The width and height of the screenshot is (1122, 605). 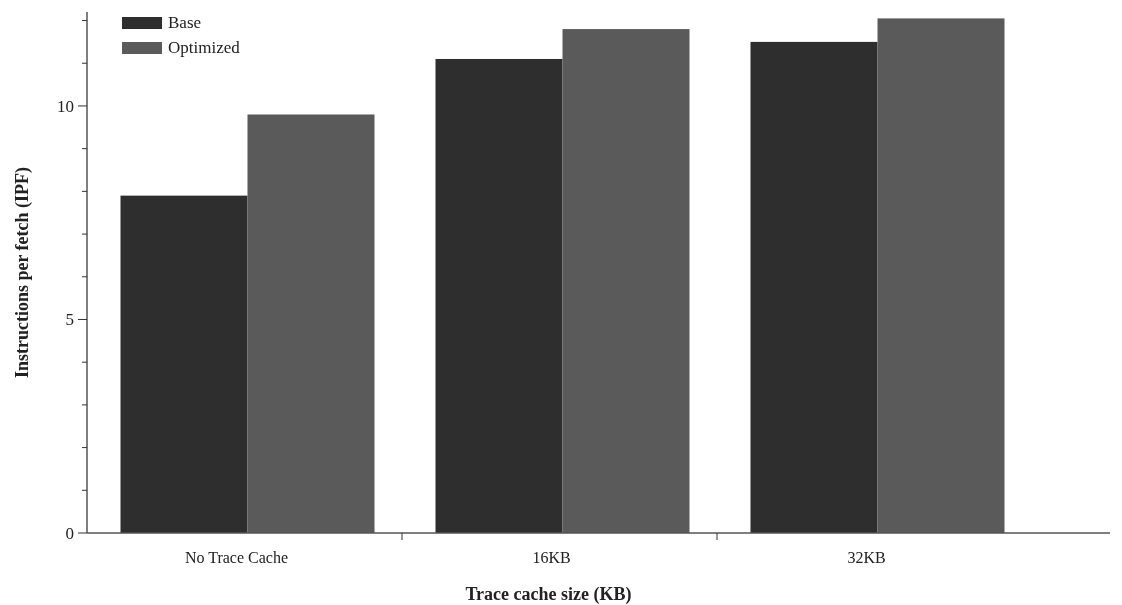 What do you see at coordinates (204, 47) in the screenshot?
I see `legend-label: Optimized` at bounding box center [204, 47].